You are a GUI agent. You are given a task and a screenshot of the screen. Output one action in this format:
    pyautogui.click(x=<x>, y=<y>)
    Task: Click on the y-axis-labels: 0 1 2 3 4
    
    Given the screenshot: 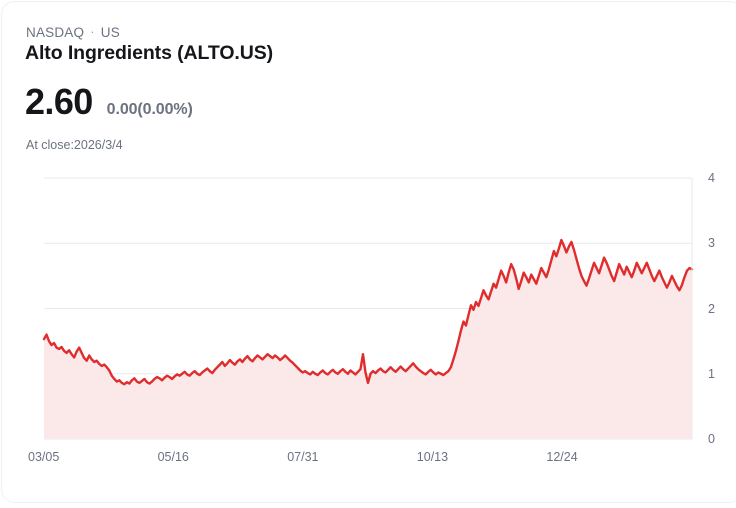 What is the action you would take?
    pyautogui.click(x=718, y=307)
    